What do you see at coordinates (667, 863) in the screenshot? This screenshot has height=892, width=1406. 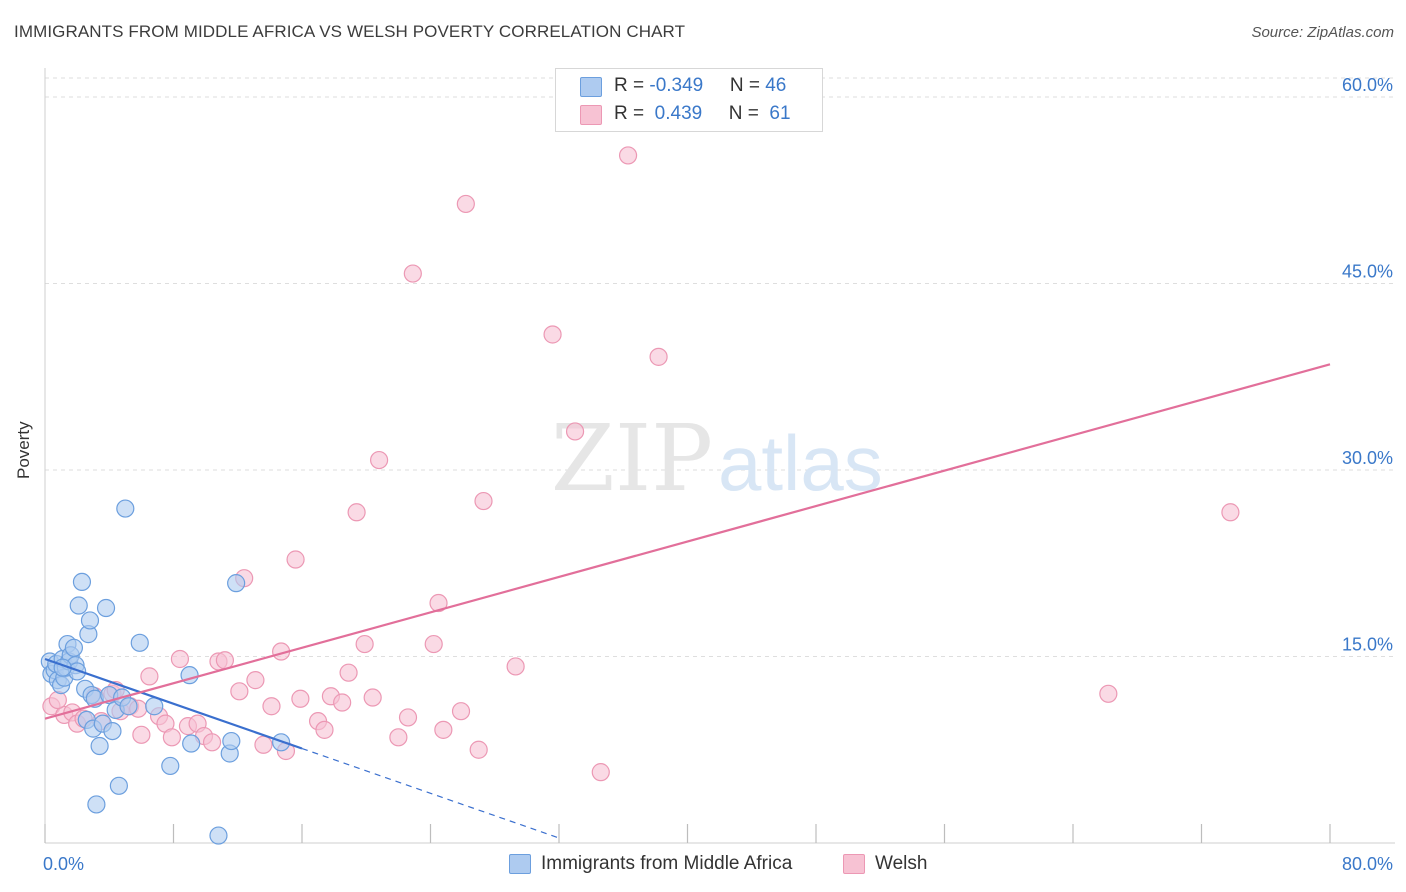 I see `bottom-legend-blue-label: Immigrants from Middle Africa` at bounding box center [667, 863].